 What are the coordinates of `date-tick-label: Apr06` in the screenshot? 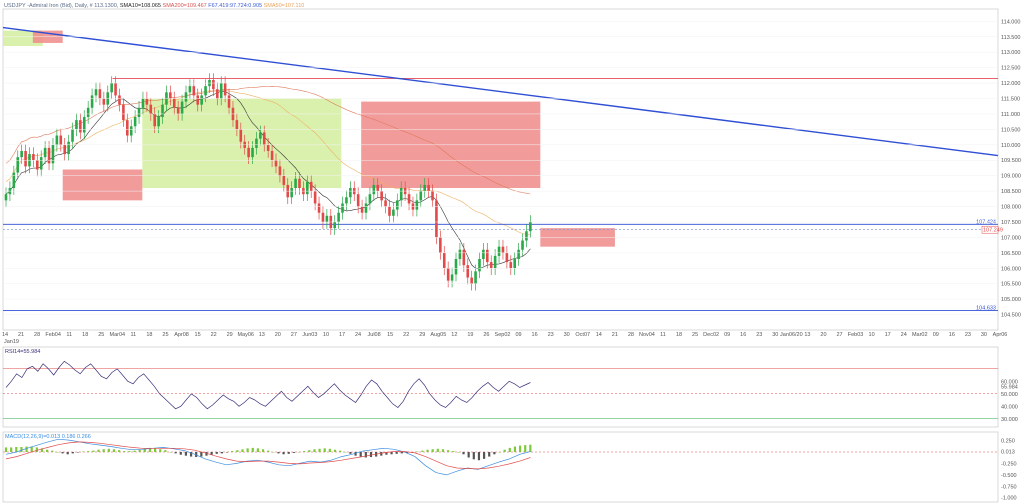 It's located at (1000, 335).